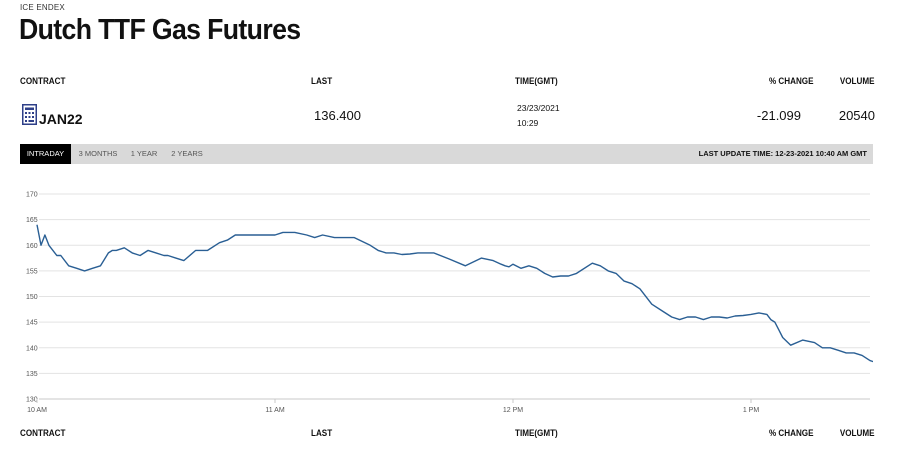 The image size is (900, 450). Describe the element at coordinates (857, 81) in the screenshot. I see `header-volume: VOLUME` at that location.